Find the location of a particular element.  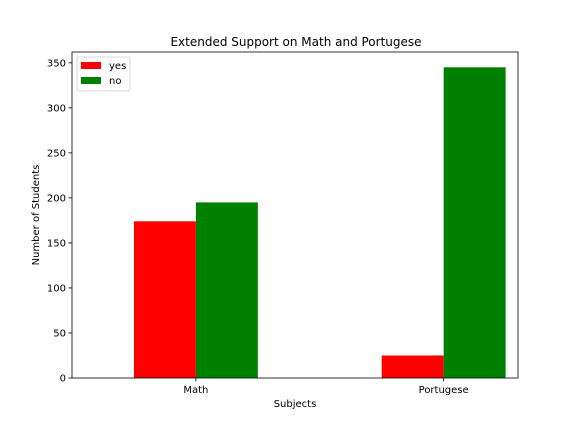

y-tick-label: 200 is located at coordinates (56, 198).